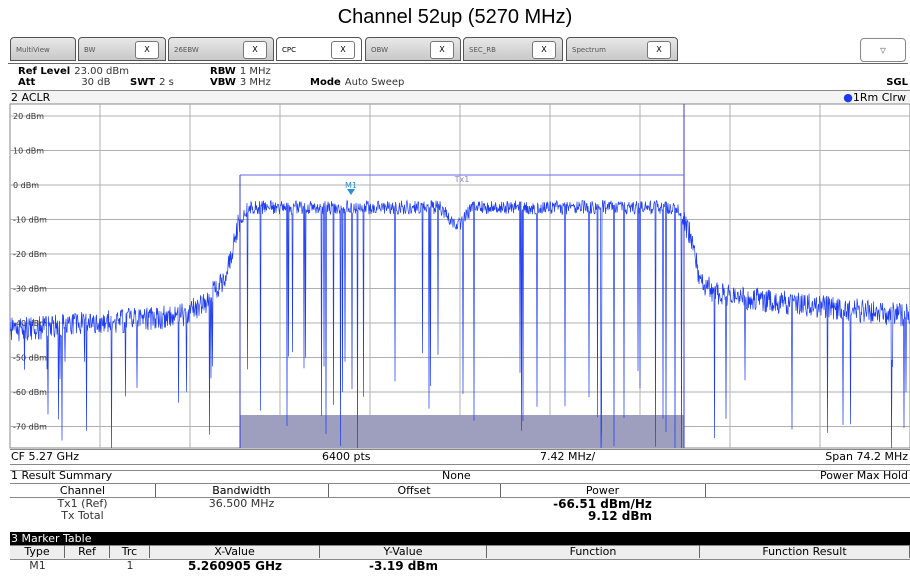  I want to click on marker-label: M1, so click(351, 185).